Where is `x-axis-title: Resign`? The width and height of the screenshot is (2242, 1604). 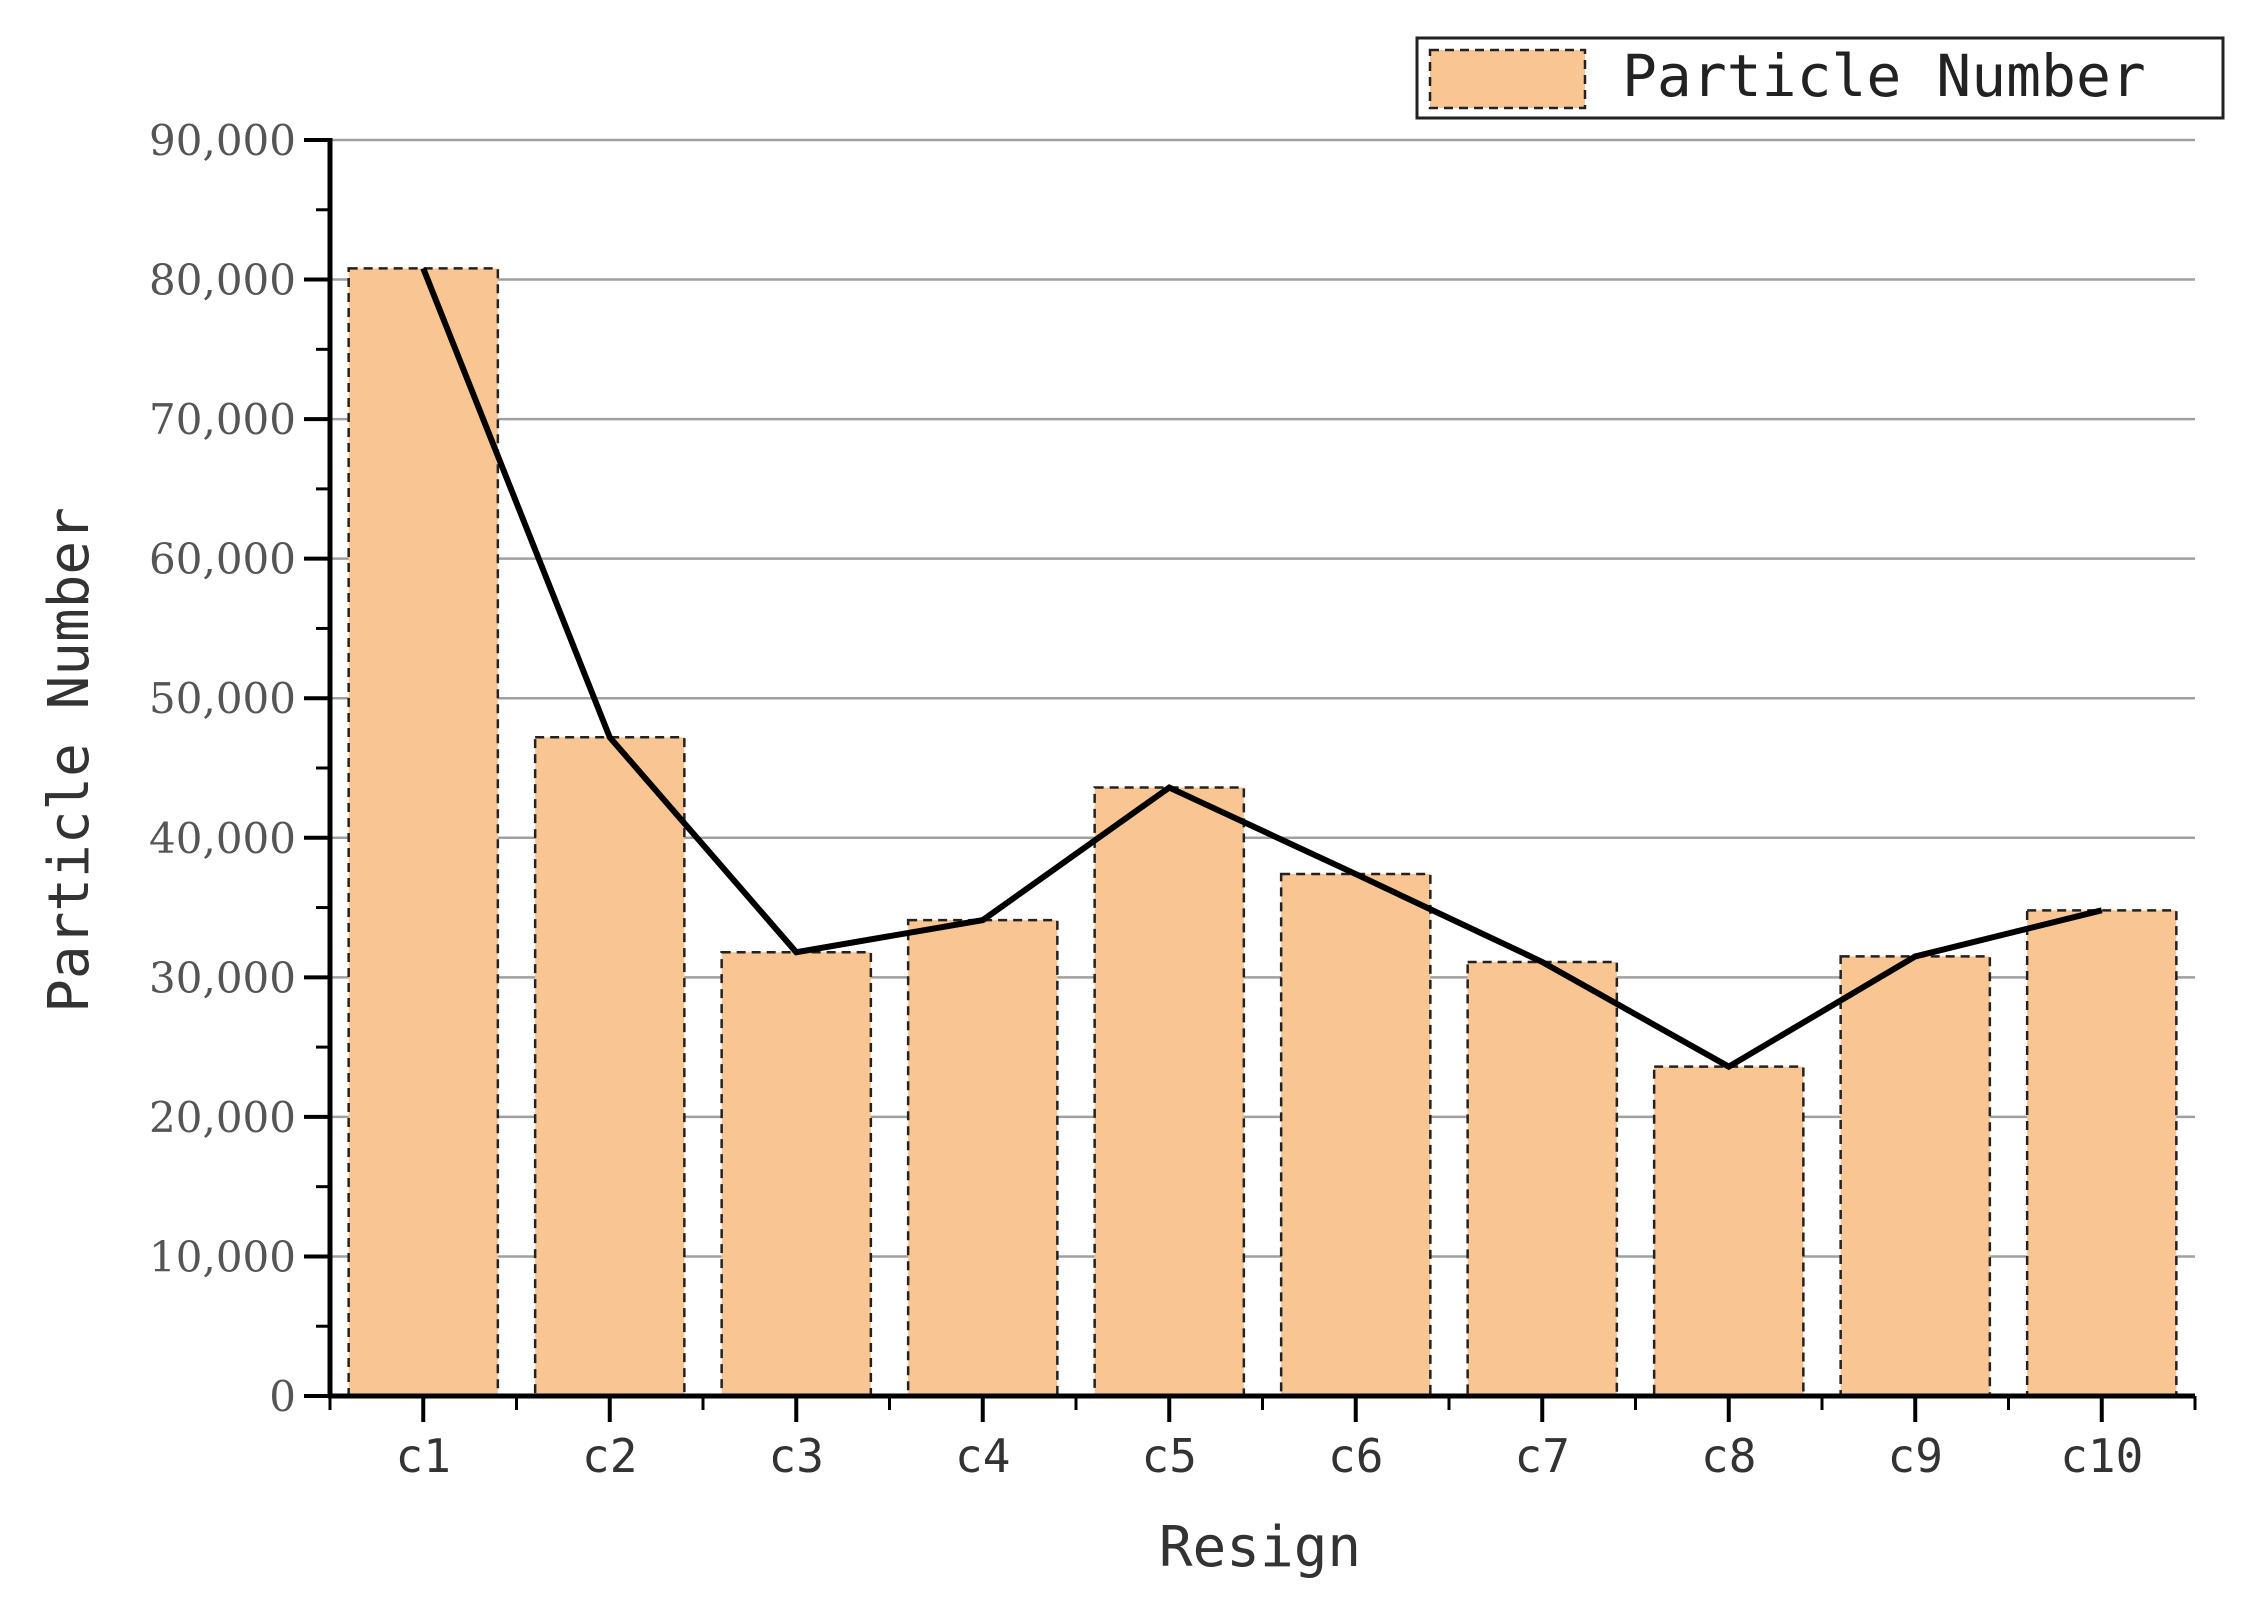 x-axis-title: Resign is located at coordinates (1260, 1547).